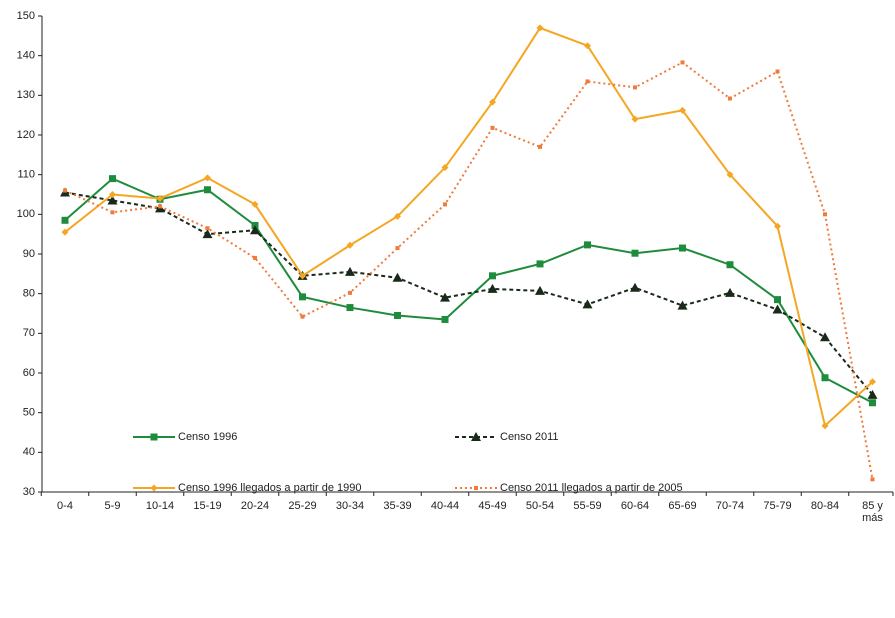 Image resolution: width=895 pixels, height=618 pixels. What do you see at coordinates (777, 506) in the screenshot?
I see `x-tick-label: 75-79` at bounding box center [777, 506].